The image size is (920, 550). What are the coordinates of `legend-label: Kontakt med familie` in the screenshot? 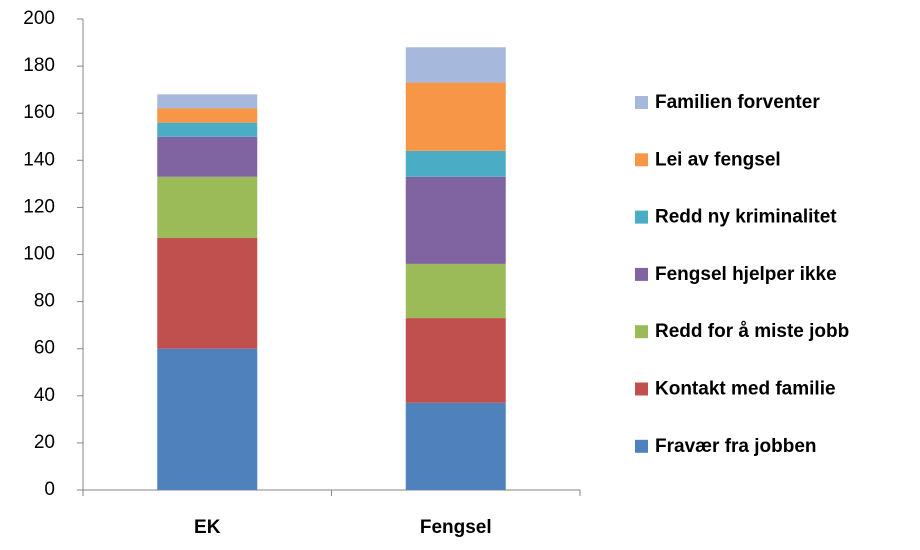 It's located at (745, 389).